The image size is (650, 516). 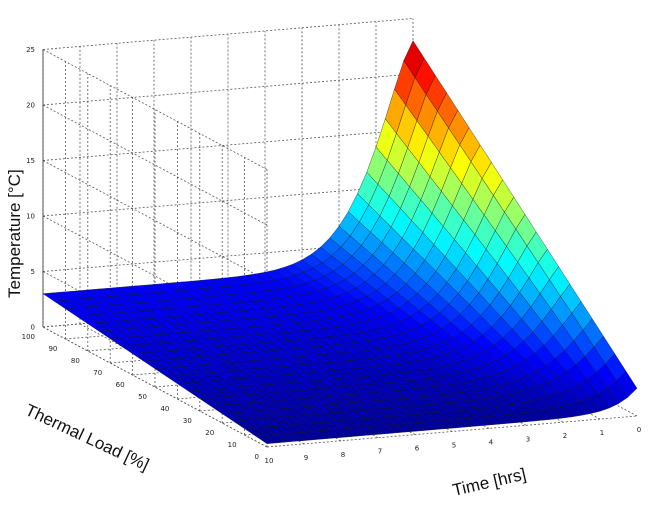 I want to click on load-tick-label: 90, so click(x=52, y=349).